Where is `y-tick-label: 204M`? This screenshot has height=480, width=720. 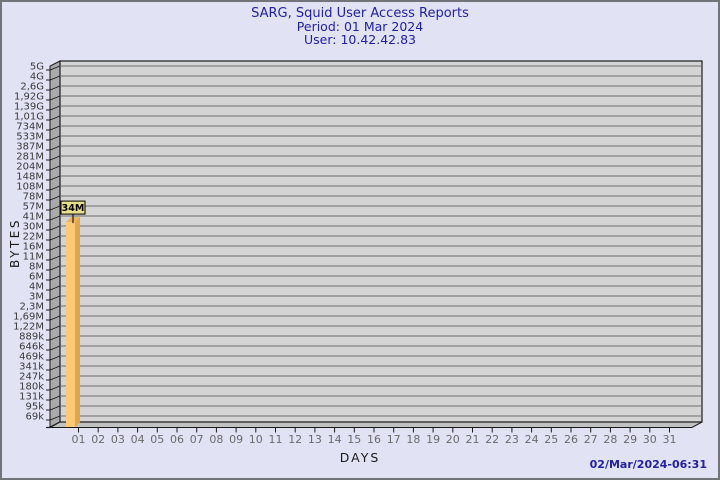
y-tick-label: 204M is located at coordinates (30, 167).